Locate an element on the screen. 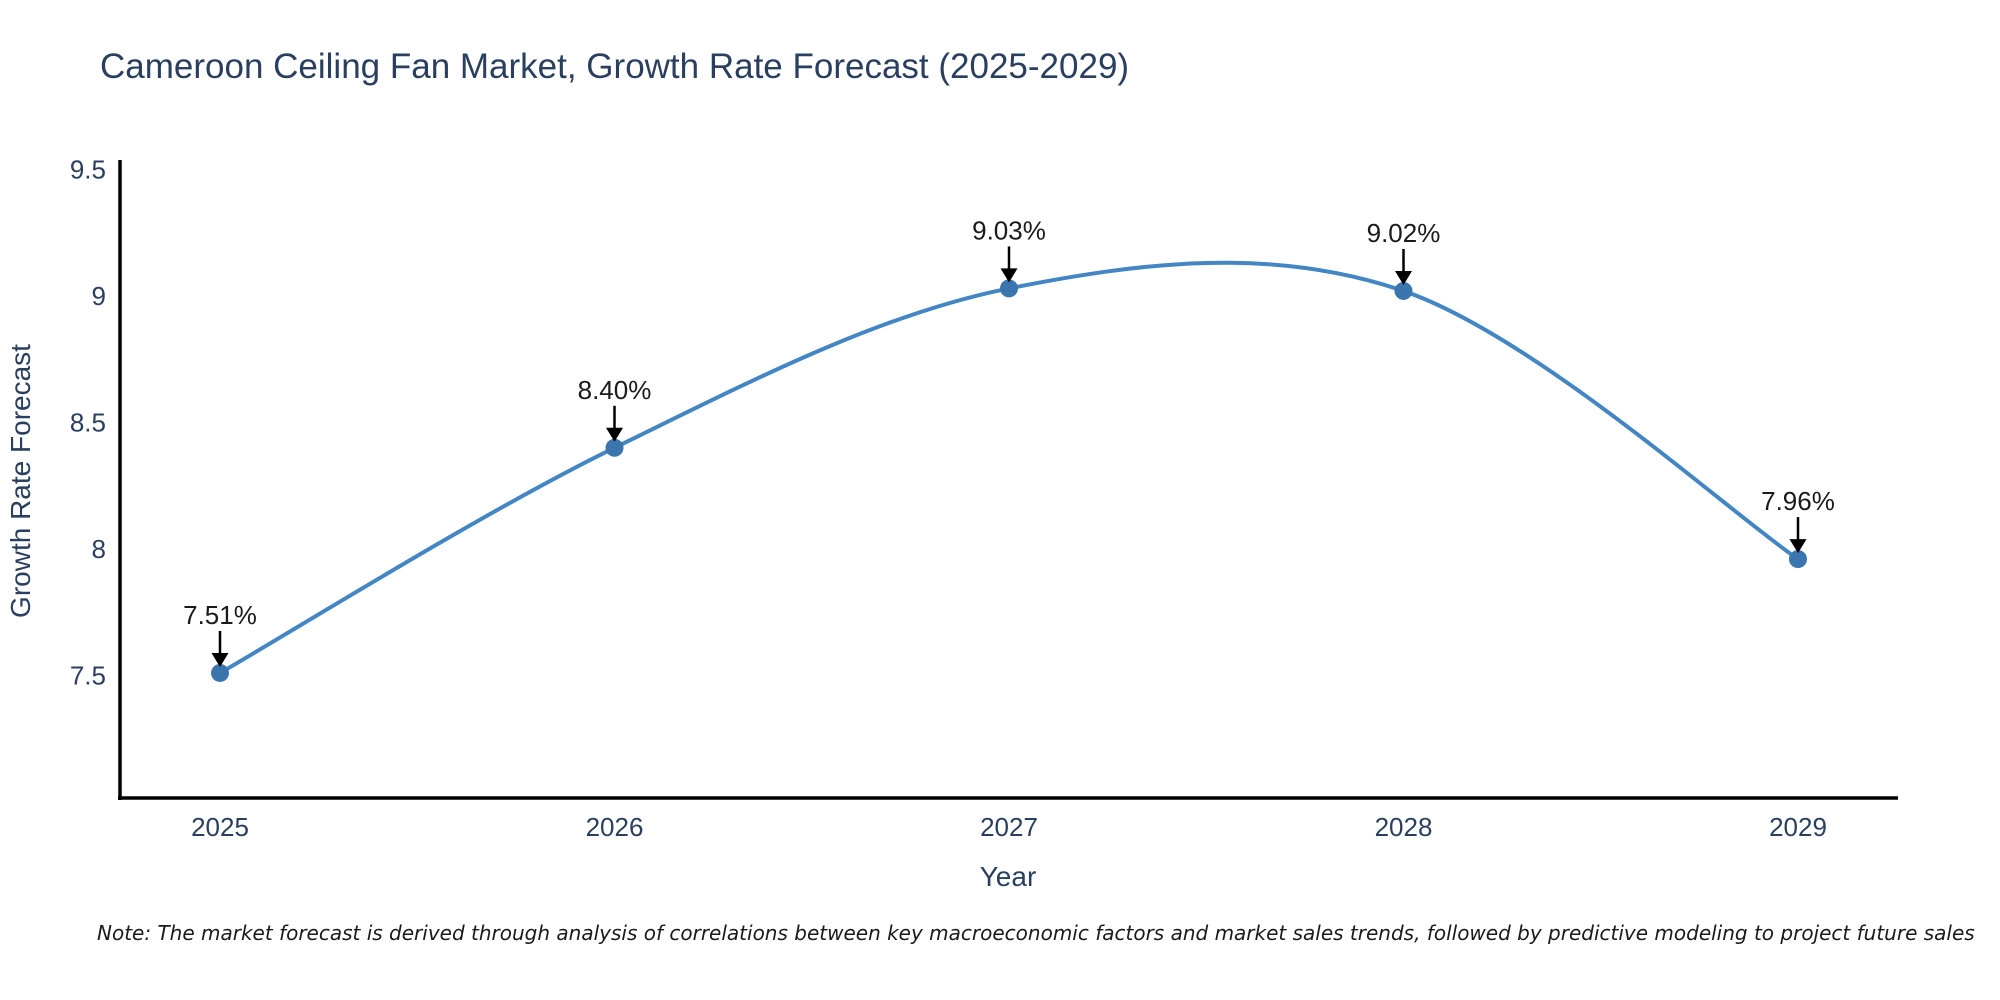 The height and width of the screenshot is (1000, 2000). x-tick-label-2028: 2028 is located at coordinates (1404, 827).